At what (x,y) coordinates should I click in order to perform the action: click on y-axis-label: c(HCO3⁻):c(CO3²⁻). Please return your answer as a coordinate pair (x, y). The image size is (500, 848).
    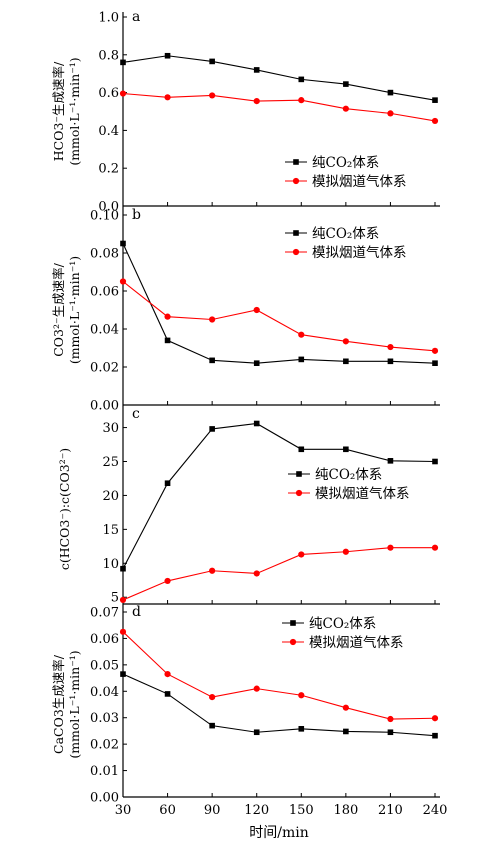
    Looking at the image, I should click on (64, 509).